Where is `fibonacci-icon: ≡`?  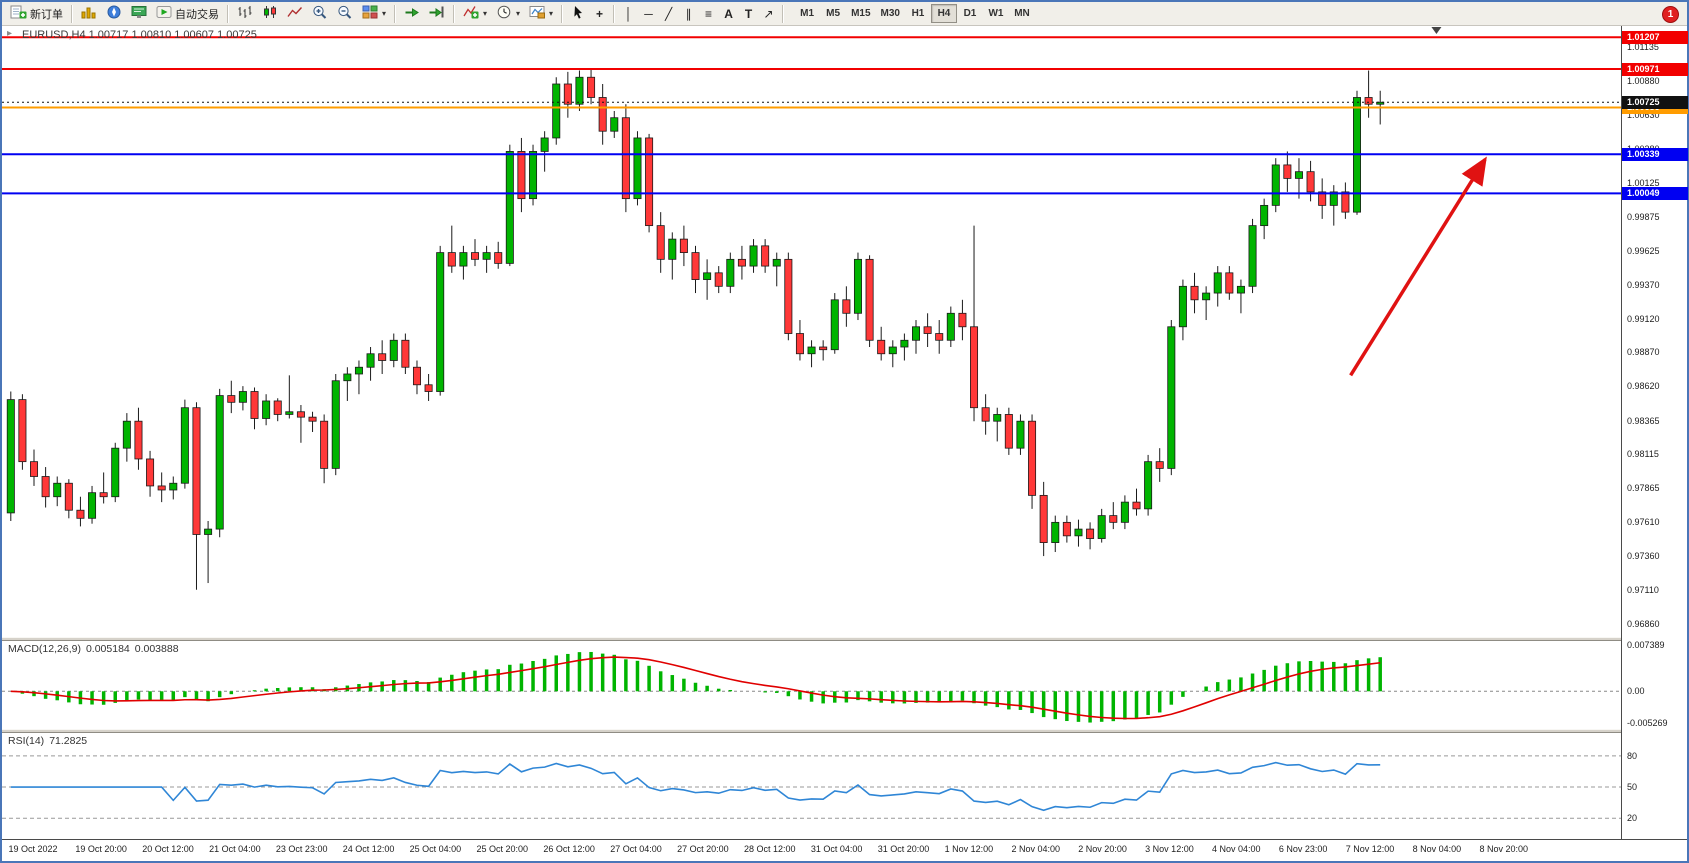
fibonacci-icon: ≡ is located at coordinates (709, 13).